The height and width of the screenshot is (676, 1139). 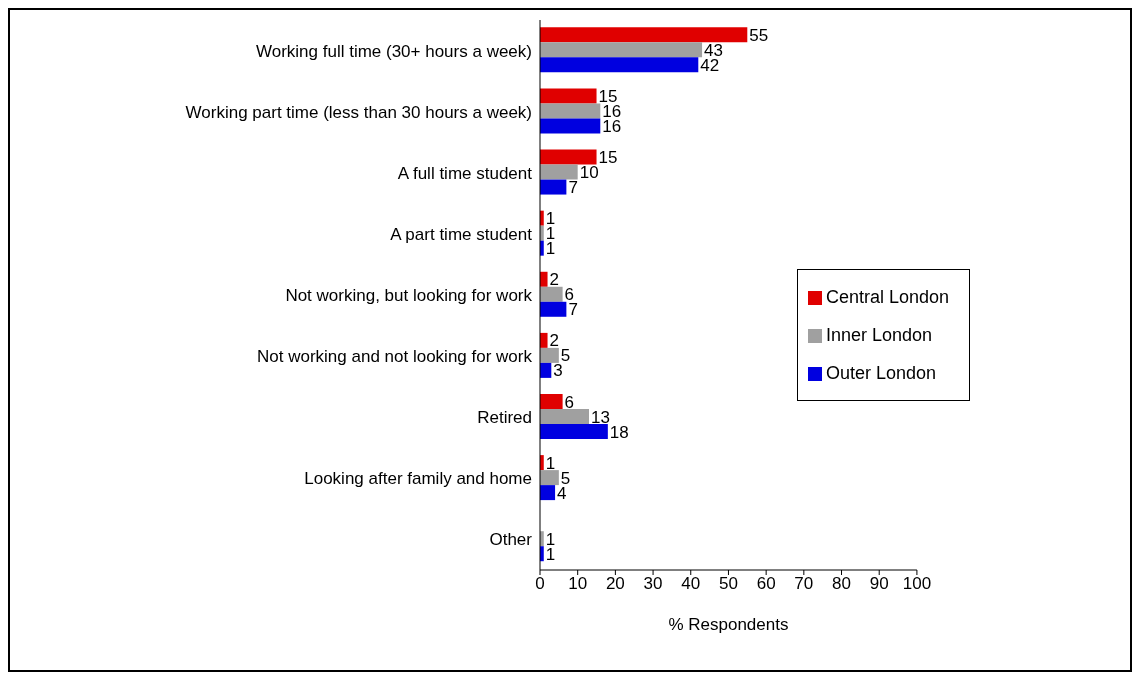 What do you see at coordinates (691, 584) in the screenshot?
I see `x-tick-label: 40` at bounding box center [691, 584].